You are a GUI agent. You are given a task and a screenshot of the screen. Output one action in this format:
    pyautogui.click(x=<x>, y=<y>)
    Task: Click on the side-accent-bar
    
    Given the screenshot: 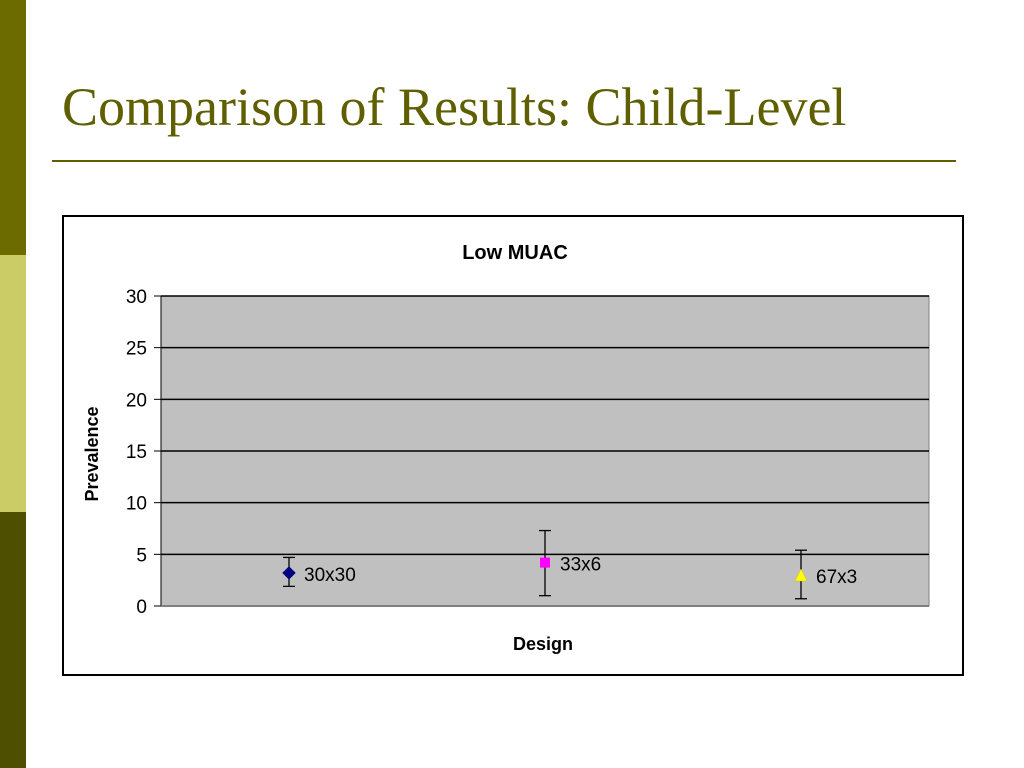 What is the action you would take?
    pyautogui.click(x=13, y=384)
    